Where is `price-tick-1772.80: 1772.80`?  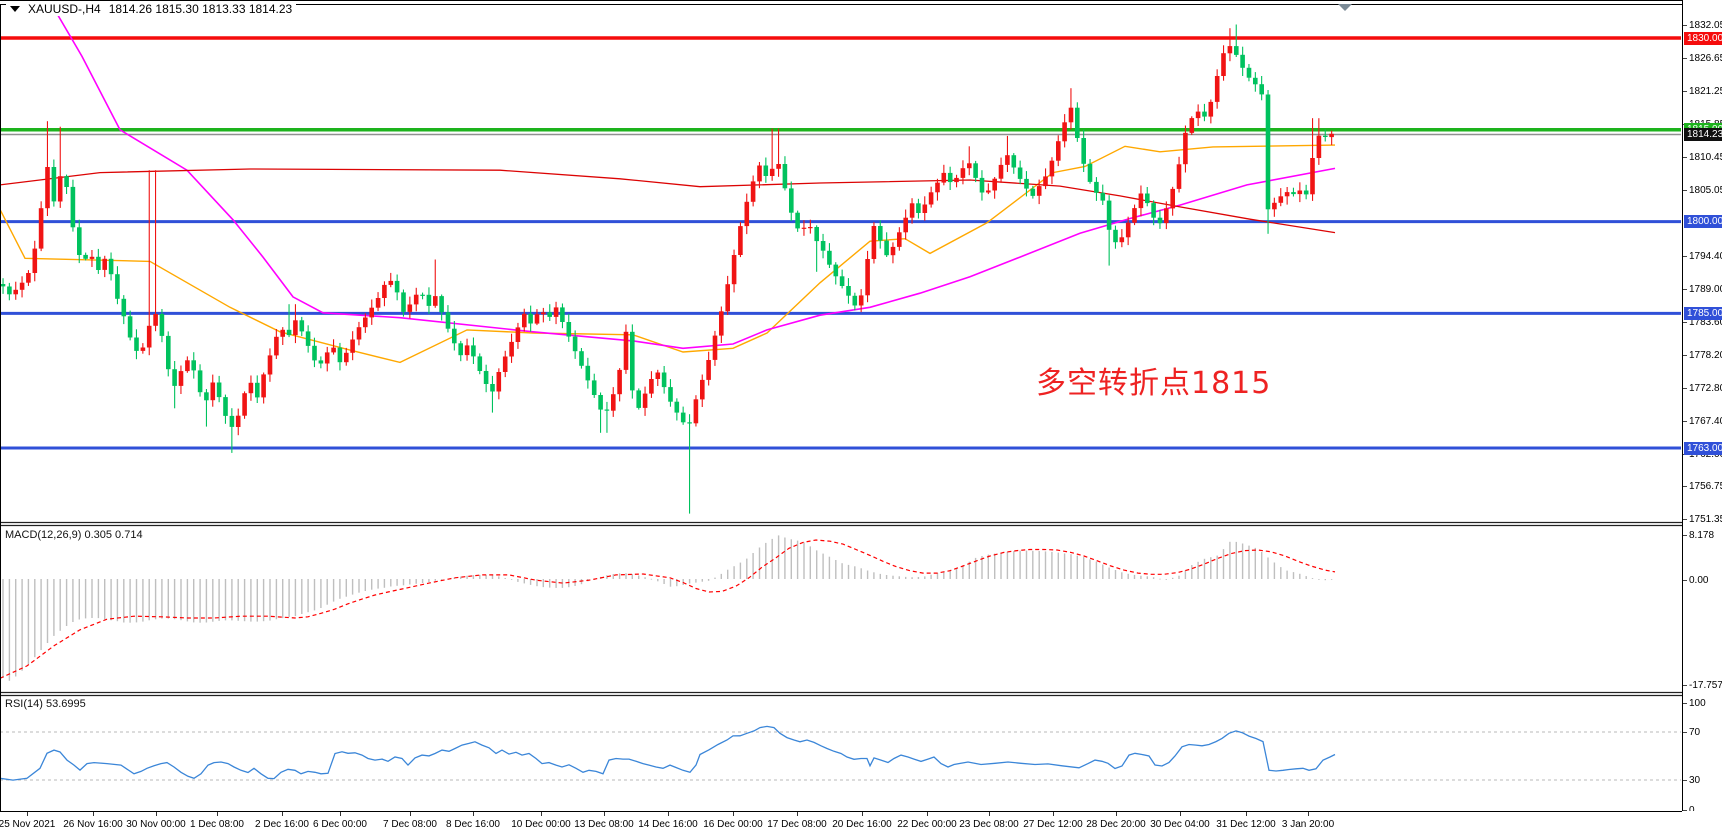 price-tick-1772.80: 1772.80 is located at coordinates (1702, 388).